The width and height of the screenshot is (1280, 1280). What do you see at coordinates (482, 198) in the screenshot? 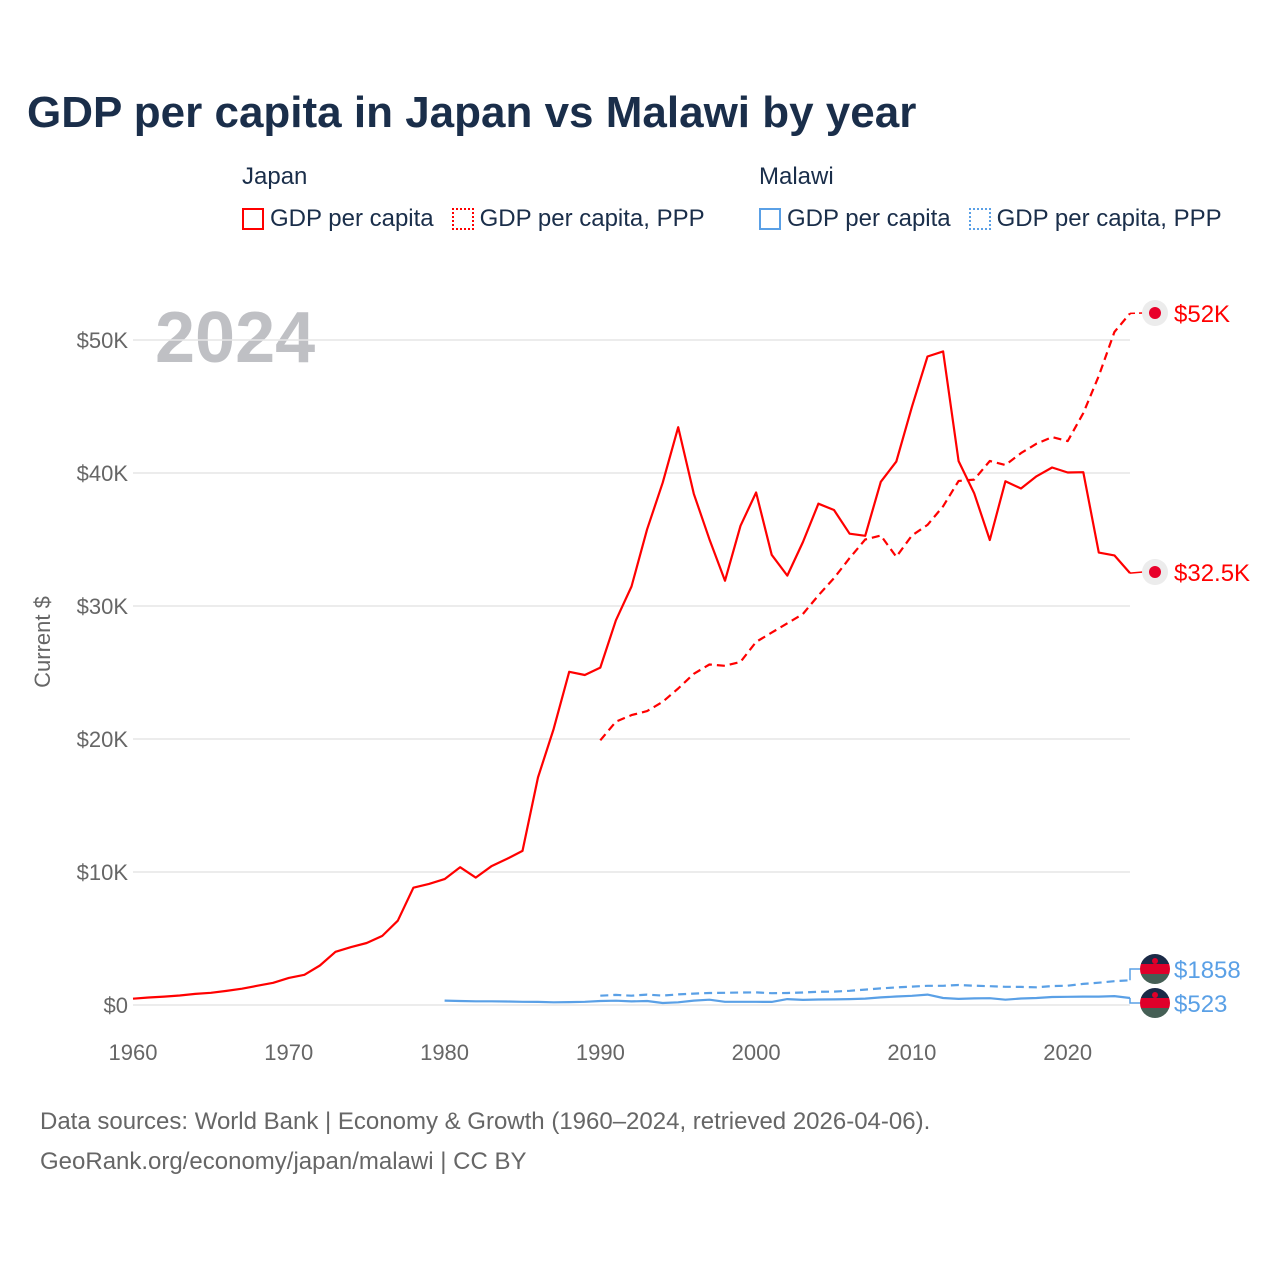
I see `legend-japan: Japan GDP per capita GDP per capita, PPP` at bounding box center [482, 198].